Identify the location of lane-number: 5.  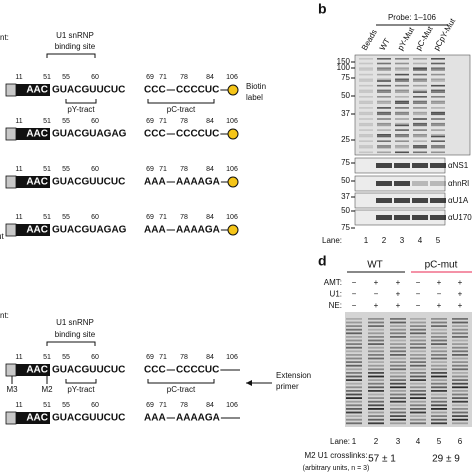
(439, 441).